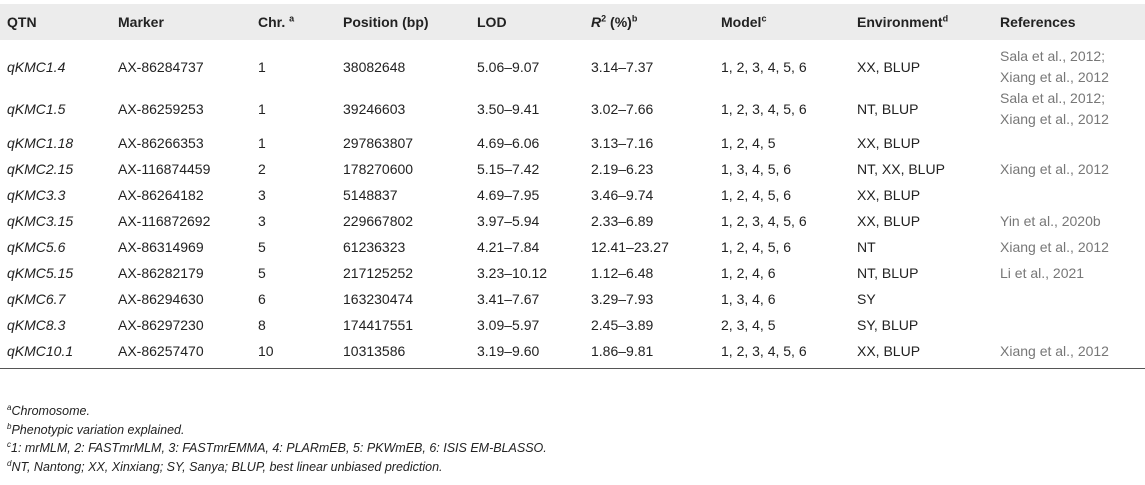 The image size is (1145, 485). Describe the element at coordinates (36, 299) in the screenshot. I see `cell-qtn: qKMC6.7` at that location.